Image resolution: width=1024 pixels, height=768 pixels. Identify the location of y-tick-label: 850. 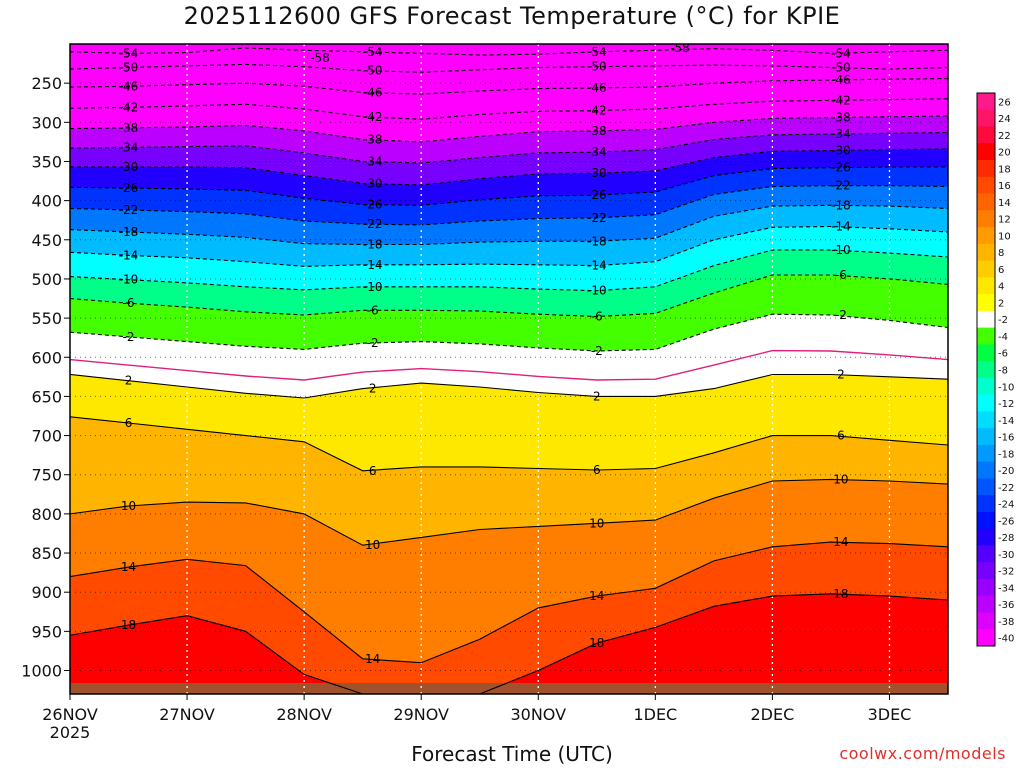
(46, 553).